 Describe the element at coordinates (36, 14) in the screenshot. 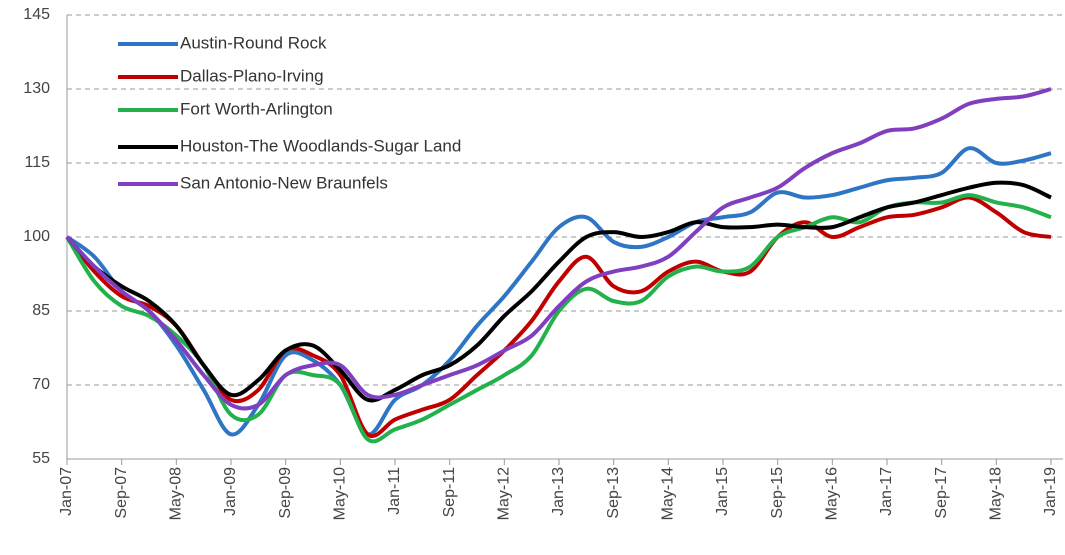

I see `y-tick-label: 145` at that location.